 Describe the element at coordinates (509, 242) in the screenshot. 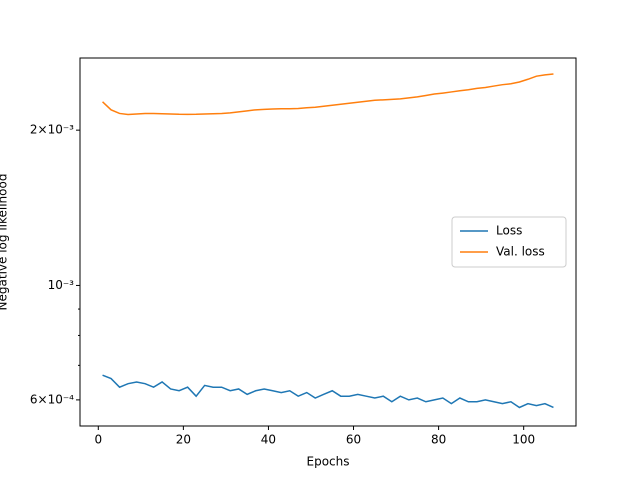

I see `legend-box` at that location.